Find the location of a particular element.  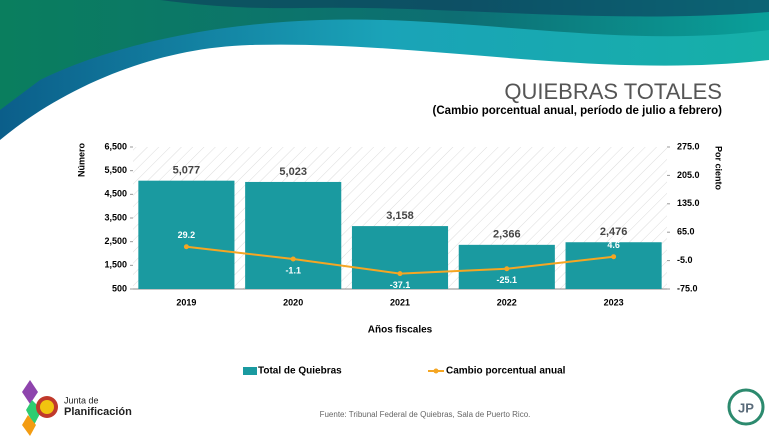

logo-text: Planificación is located at coordinates (98, 412).